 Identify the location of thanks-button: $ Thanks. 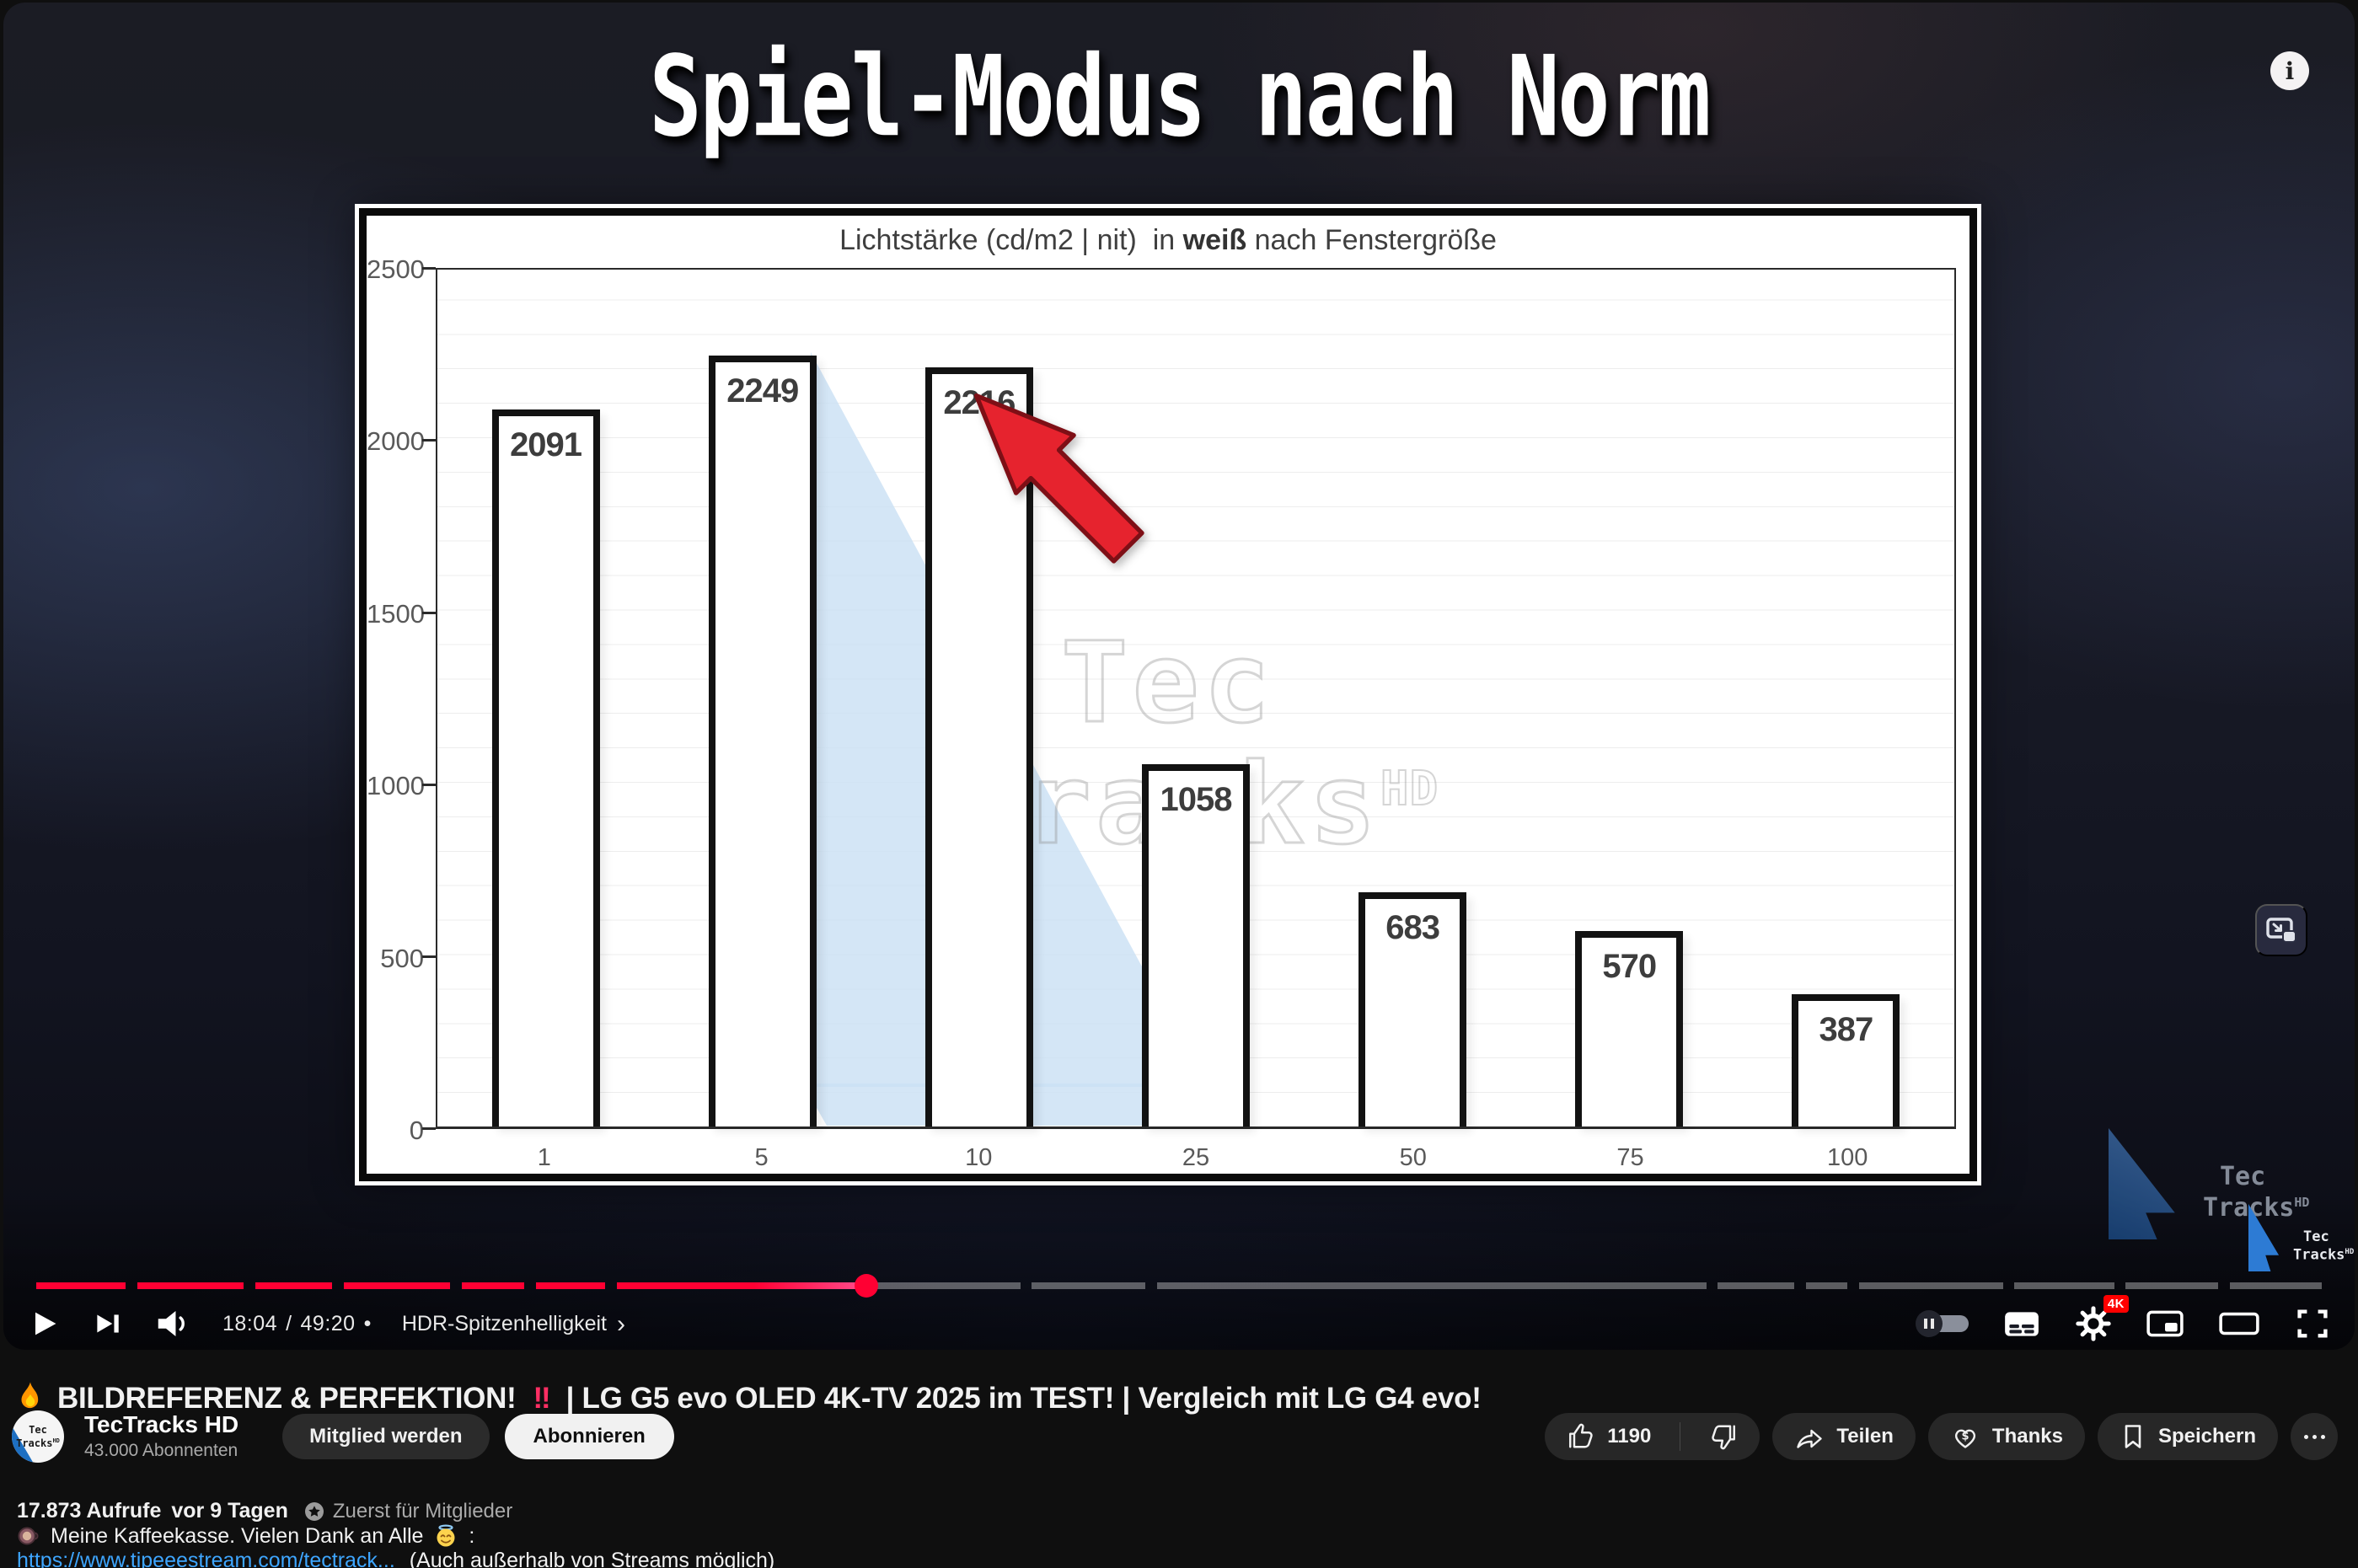
(2006, 1436).